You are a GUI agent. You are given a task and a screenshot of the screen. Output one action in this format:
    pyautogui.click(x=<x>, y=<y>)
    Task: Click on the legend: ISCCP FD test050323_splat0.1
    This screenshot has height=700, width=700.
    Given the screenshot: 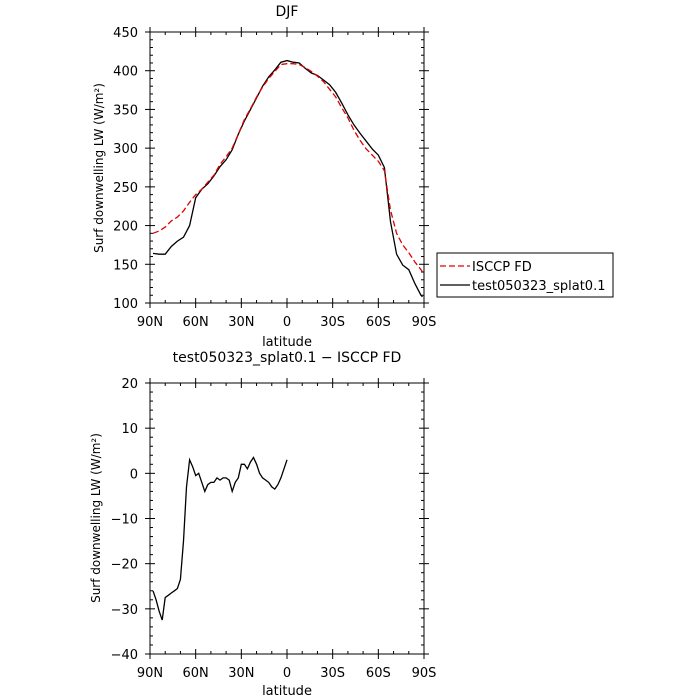 What is the action you would take?
    pyautogui.click(x=525, y=275)
    